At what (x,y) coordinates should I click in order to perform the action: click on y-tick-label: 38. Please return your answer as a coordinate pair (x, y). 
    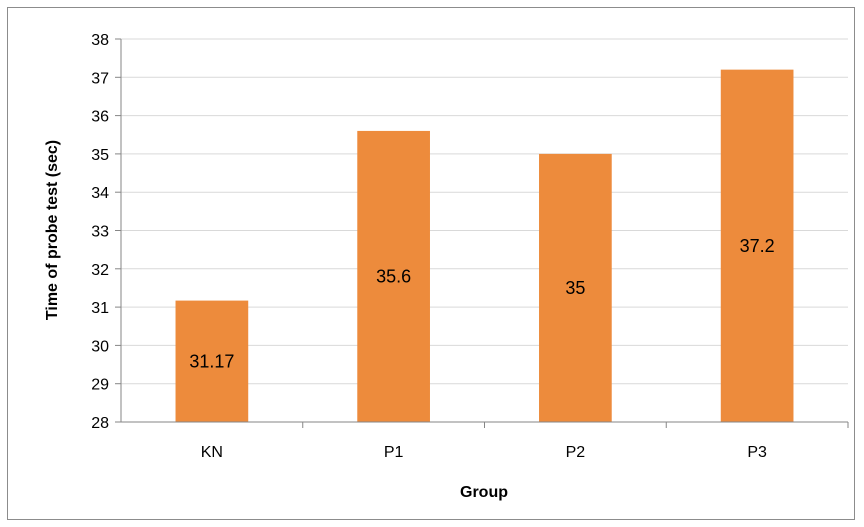
    Looking at the image, I should click on (100, 40).